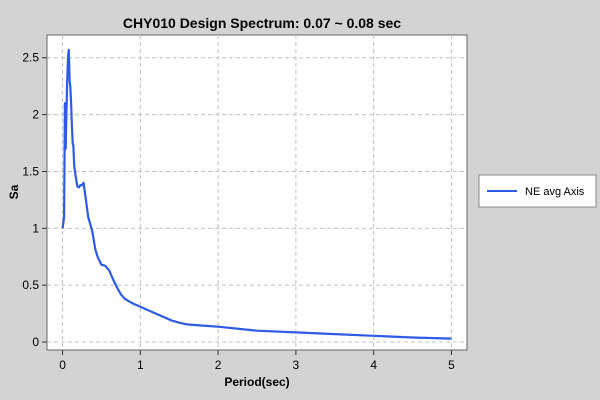  What do you see at coordinates (262, 23) in the screenshot?
I see `chart-title: CHY010 Design Spectrum: 0.07 ~ 0.08 sec` at bounding box center [262, 23].